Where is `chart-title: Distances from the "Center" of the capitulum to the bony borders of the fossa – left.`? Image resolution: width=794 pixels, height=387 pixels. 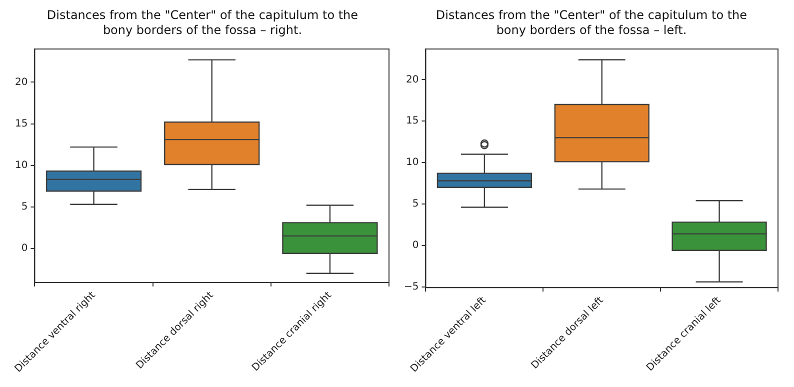 chart-title: Distances from the "Center" of the capitulum to the bony borders of the fossa – left. is located at coordinates (591, 23).